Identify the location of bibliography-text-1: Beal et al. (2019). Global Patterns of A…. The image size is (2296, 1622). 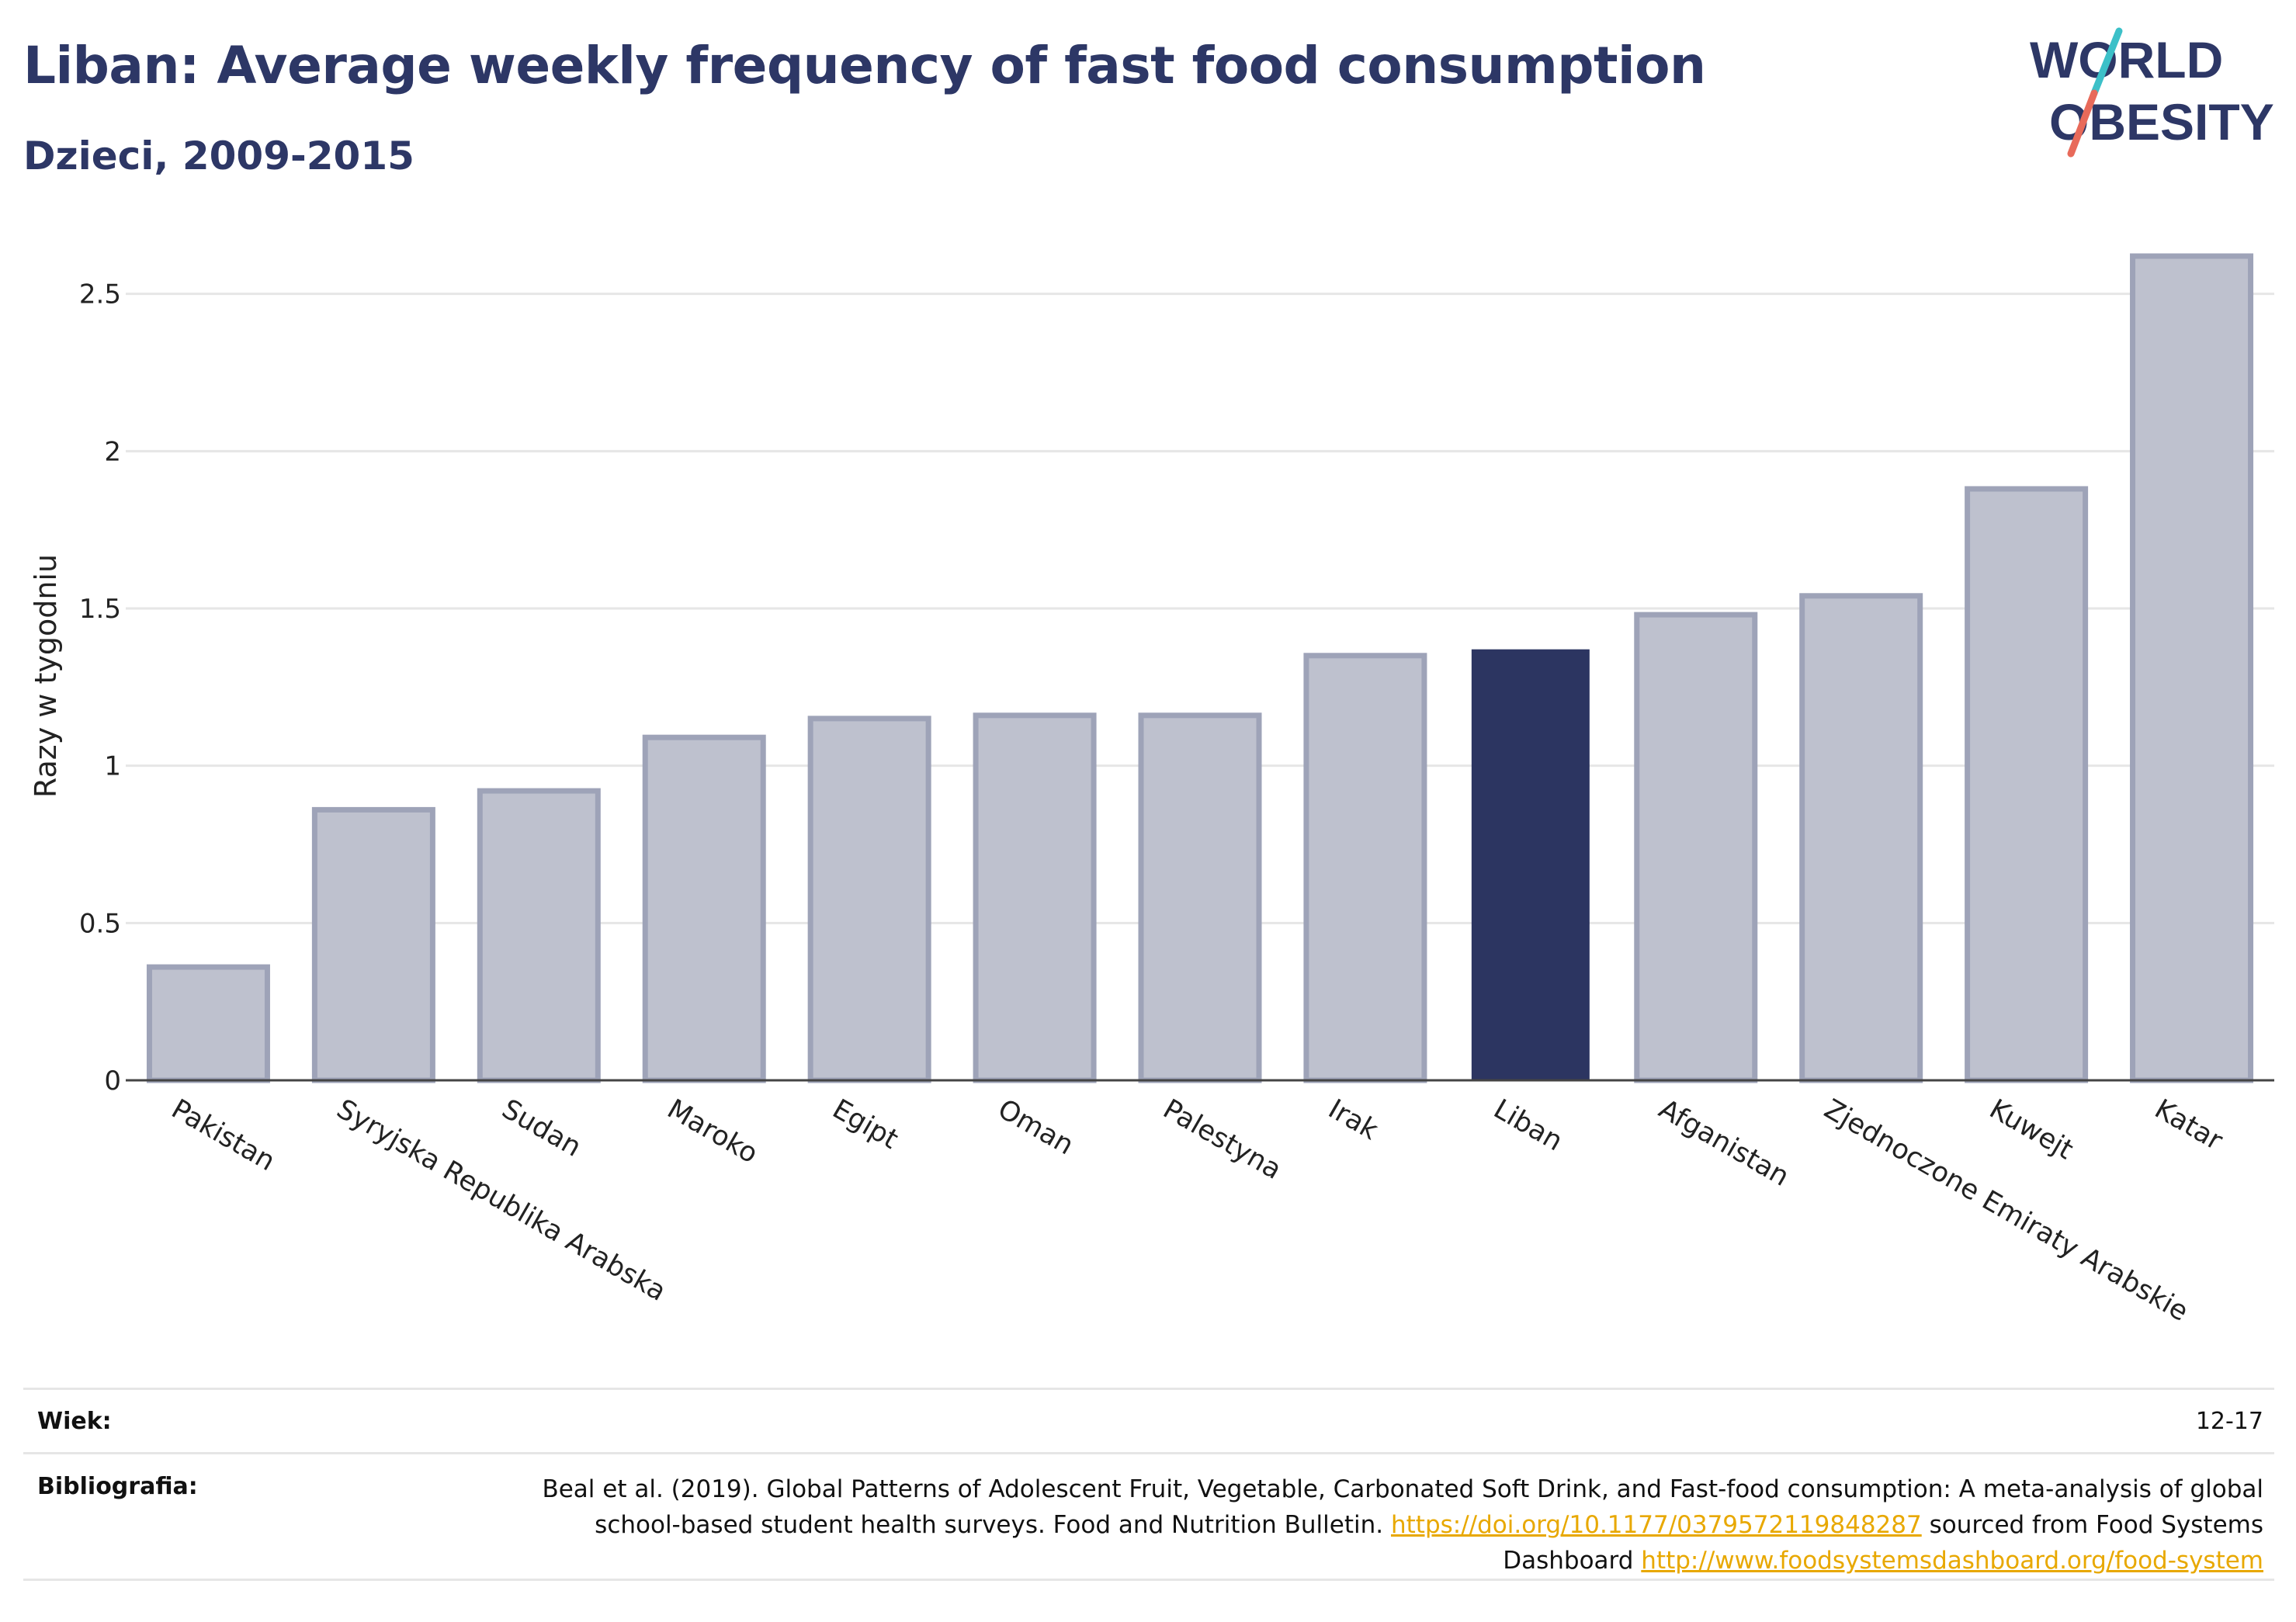
(1402, 1507).